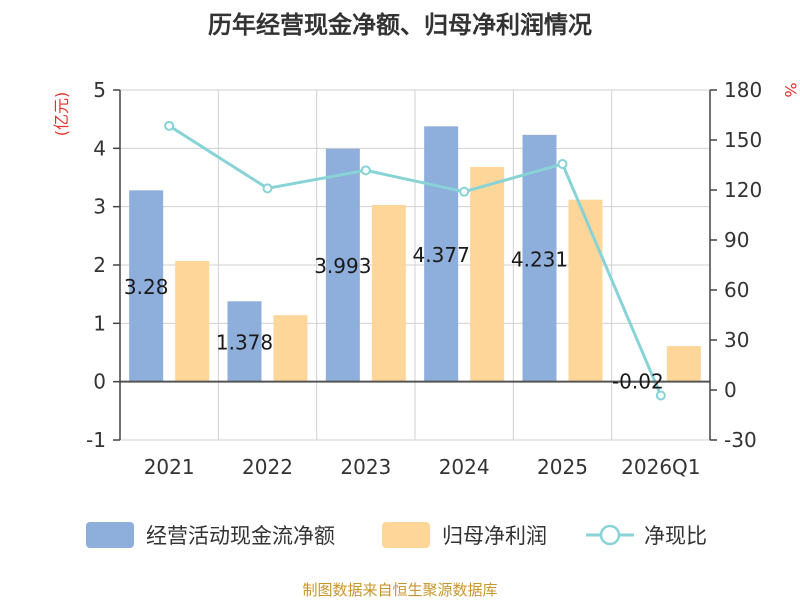 The width and height of the screenshot is (800, 600). Describe the element at coordinates (660, 467) in the screenshot. I see `x-tick-label: 2026Q1` at that location.